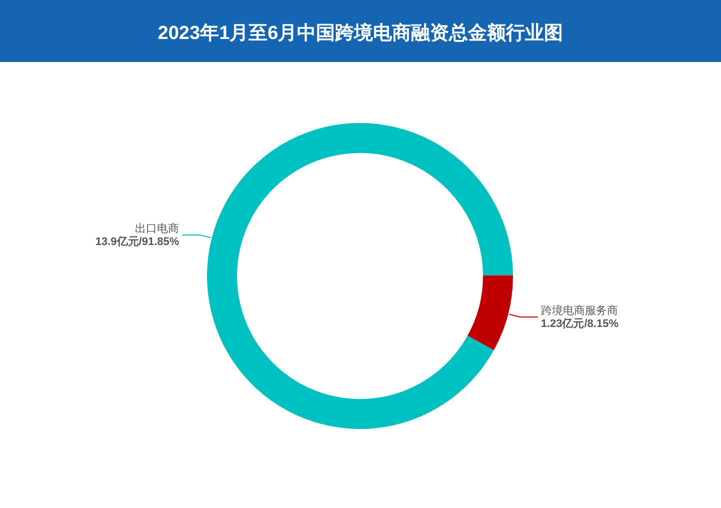 This screenshot has height=508, width=721. I want to click on data-label: 13.9亿元/91.85%, so click(137, 242).